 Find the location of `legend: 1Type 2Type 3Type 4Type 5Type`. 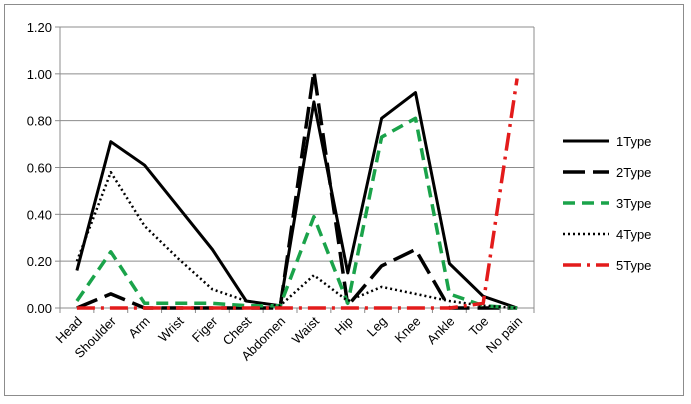

legend: 1Type 2Type 3Type 4Type 5Type is located at coordinates (607, 203).